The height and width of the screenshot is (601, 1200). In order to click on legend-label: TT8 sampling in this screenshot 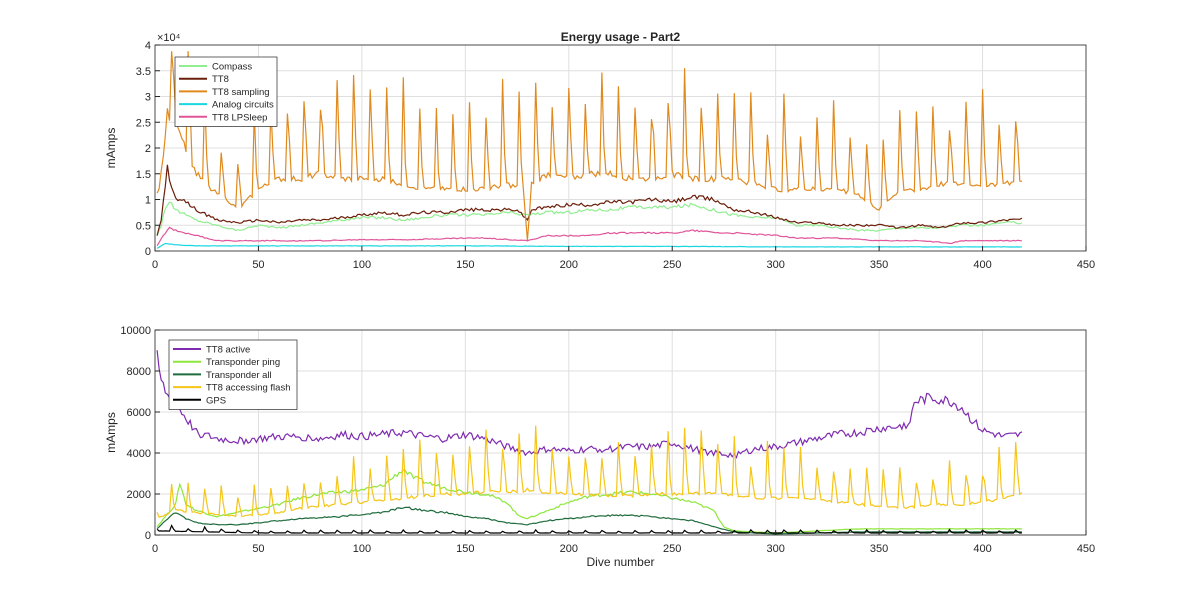, I will do `click(241, 92)`.